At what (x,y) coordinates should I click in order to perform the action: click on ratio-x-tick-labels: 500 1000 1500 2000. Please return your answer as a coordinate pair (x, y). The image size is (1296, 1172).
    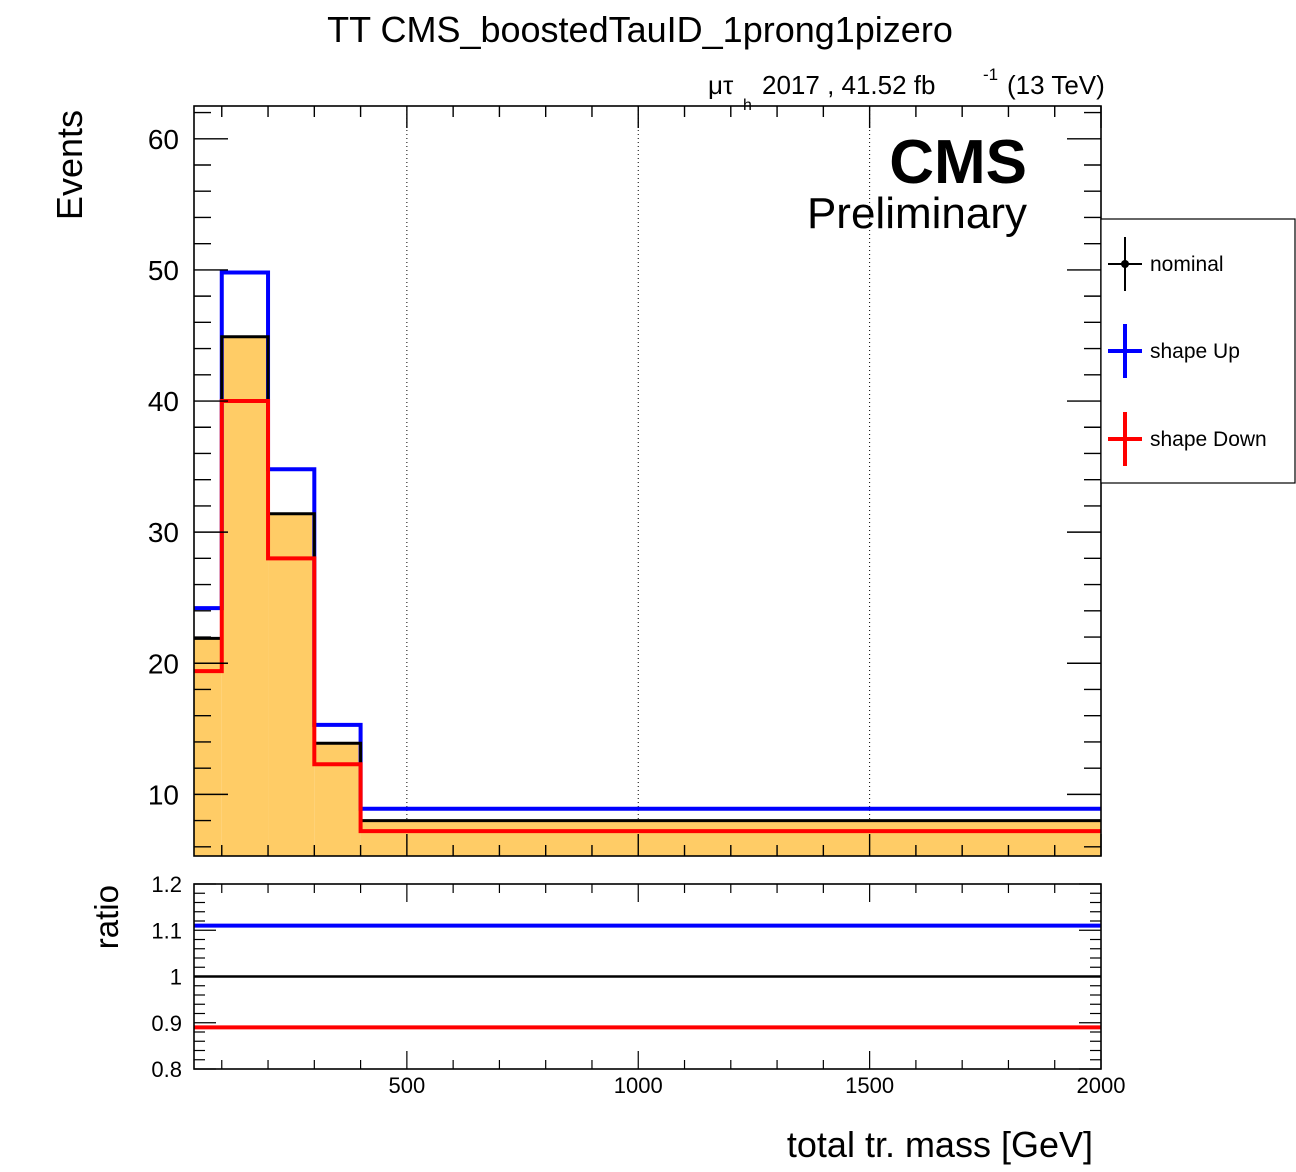
    Looking at the image, I should click on (757, 1085).